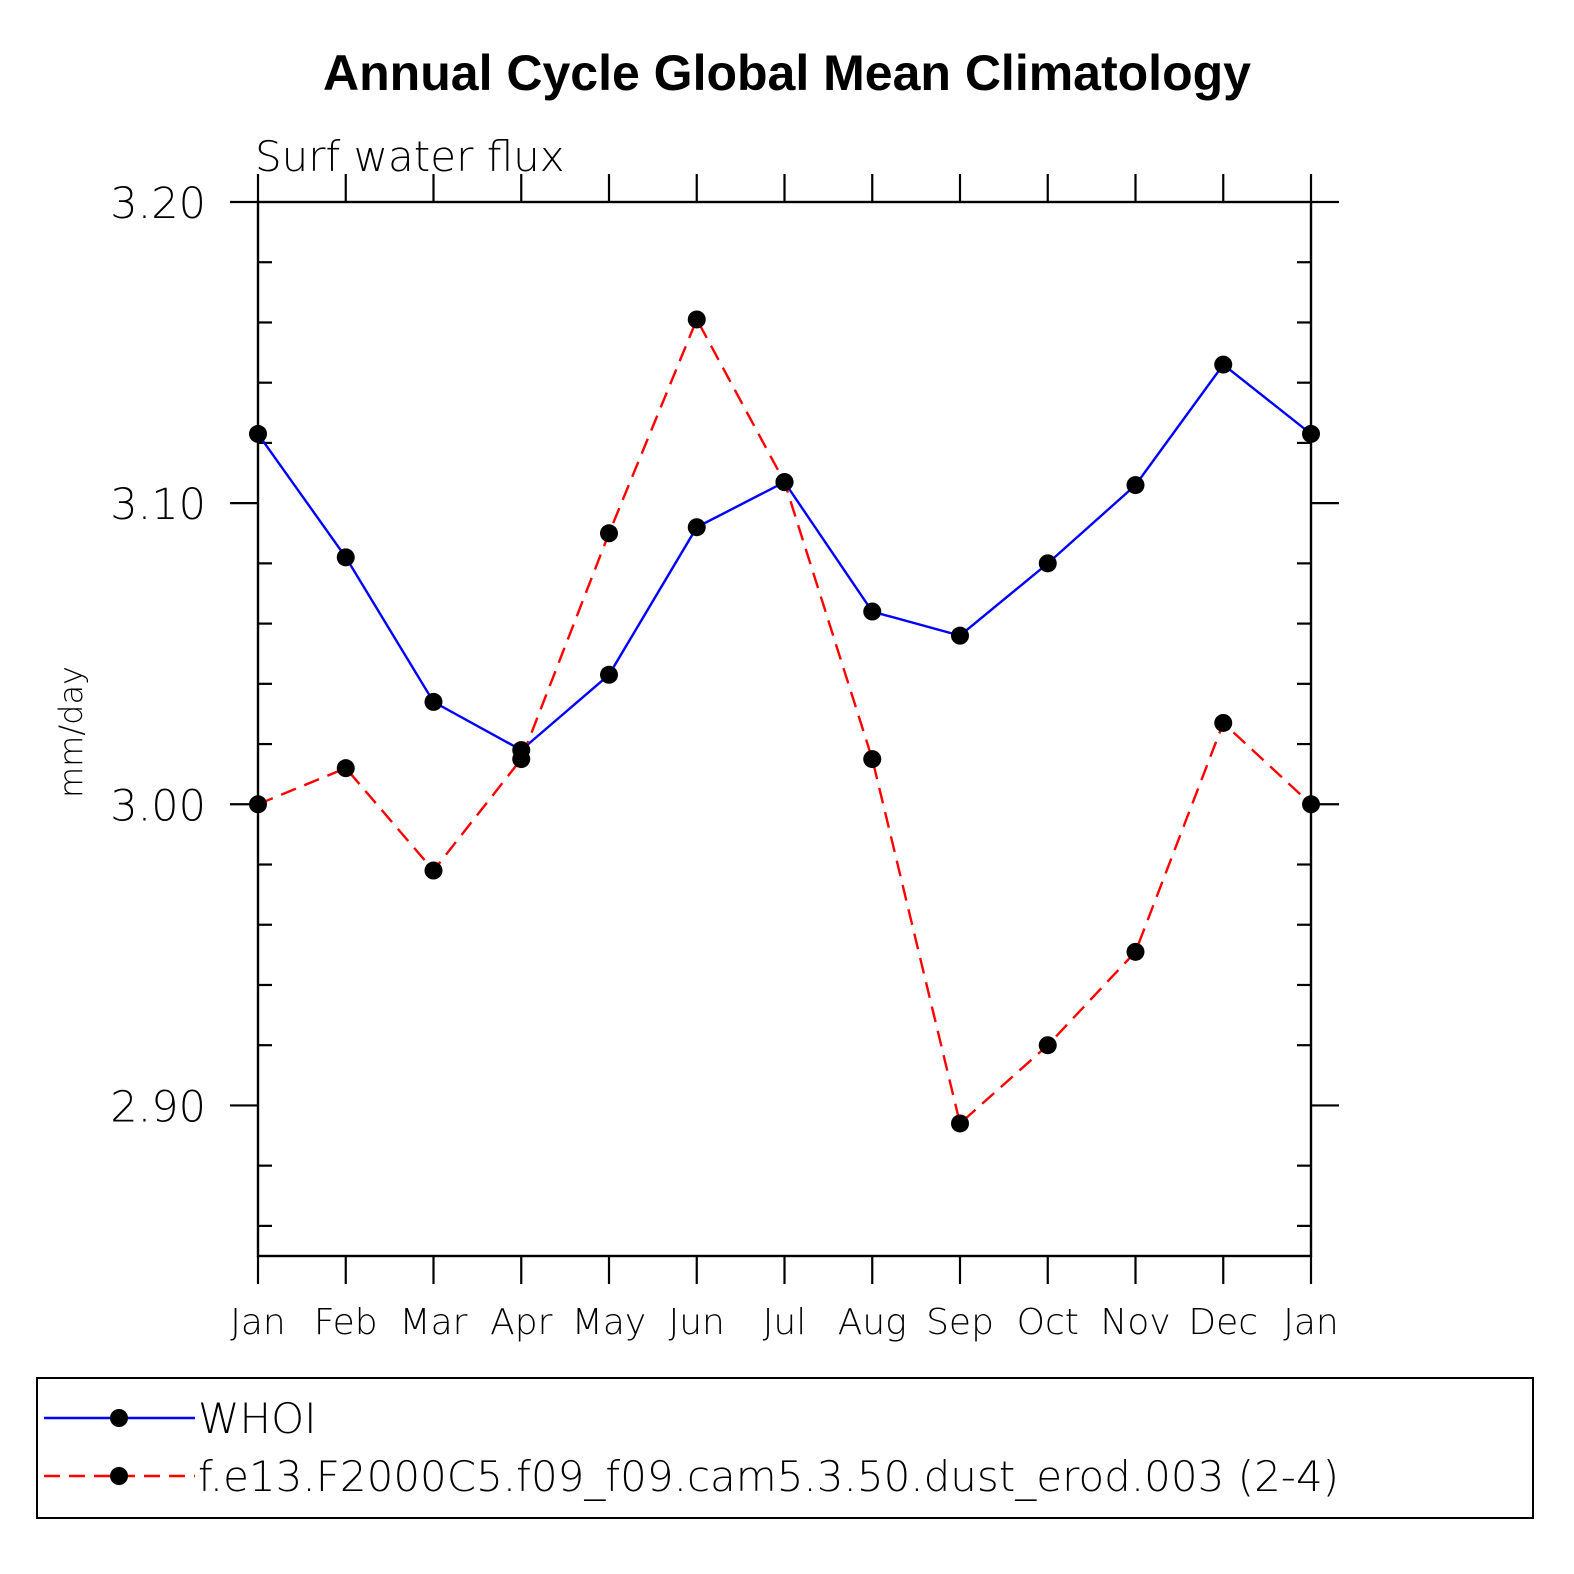  Describe the element at coordinates (158, 806) in the screenshot. I see `y-tick-label: 3.00` at that location.